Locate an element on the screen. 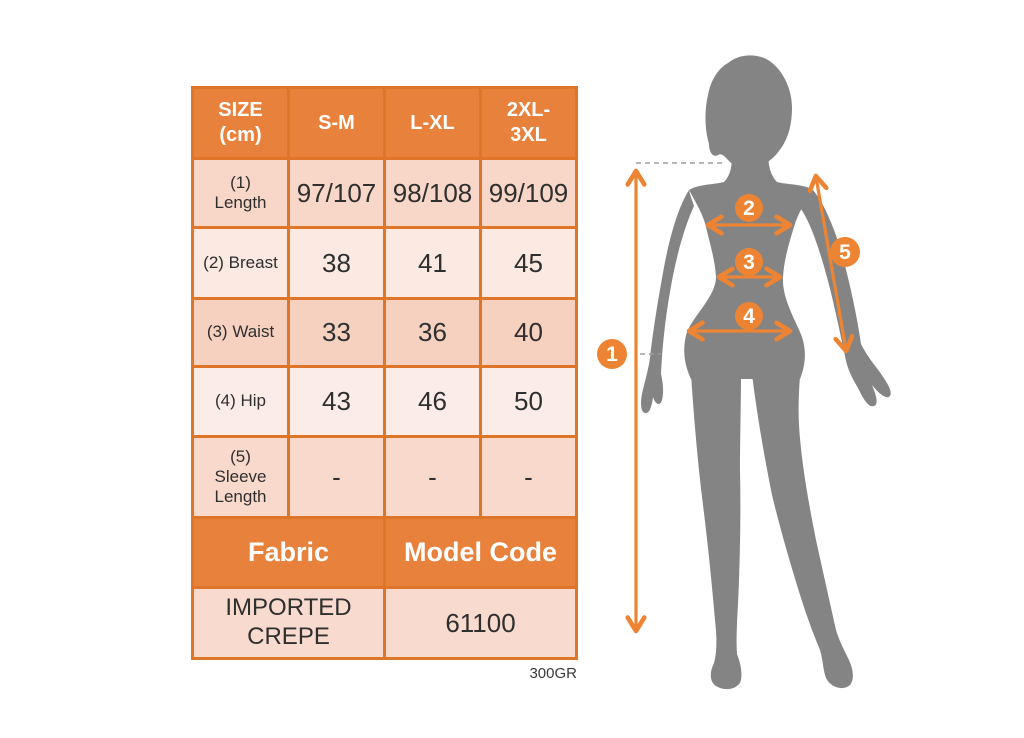  marker-number-3: 3 is located at coordinates (749, 262).